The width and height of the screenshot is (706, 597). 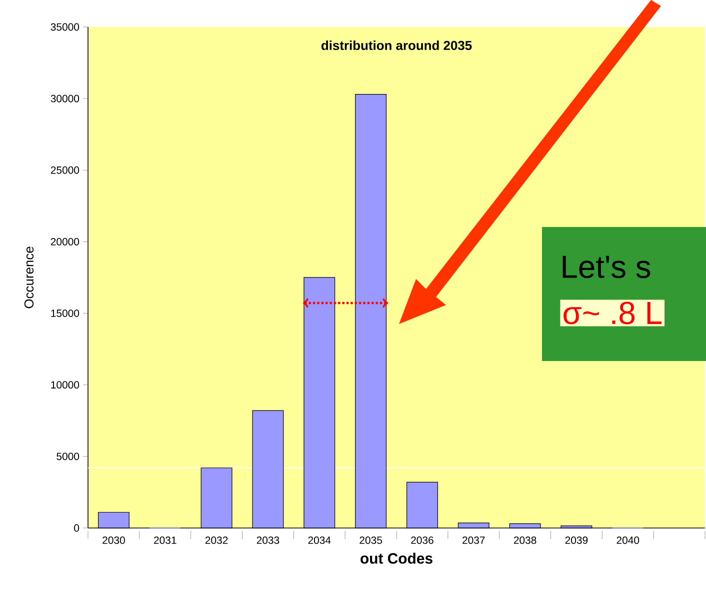 What do you see at coordinates (65, 27) in the screenshot?
I see `y-tick-label: 35000` at bounding box center [65, 27].